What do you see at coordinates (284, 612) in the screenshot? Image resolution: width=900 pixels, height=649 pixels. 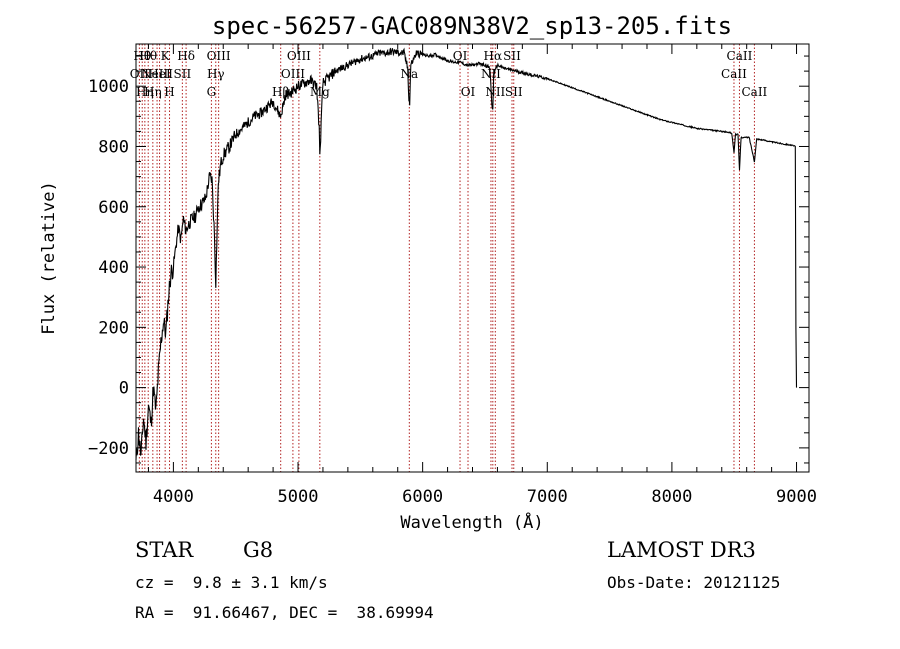 I see `coordinates: RA = 91.66467, DEC = 38.69994` at bounding box center [284, 612].